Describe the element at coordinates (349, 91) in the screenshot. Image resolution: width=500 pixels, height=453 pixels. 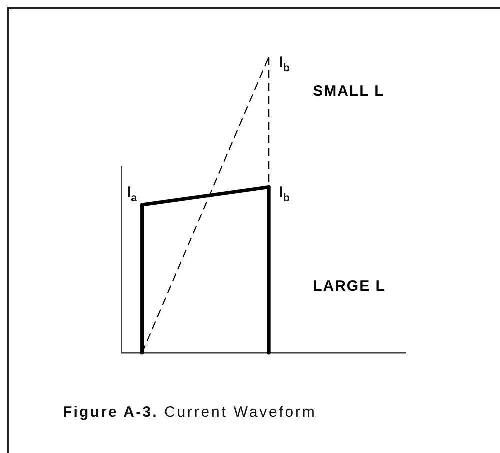
I see `text: SMALL L` at that location.